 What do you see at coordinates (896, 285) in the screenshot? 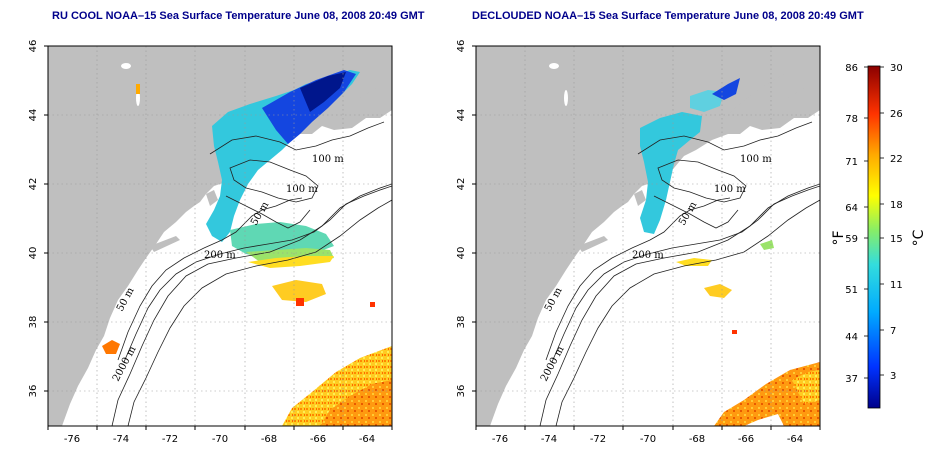
I see `colorbar-c-tick: 11` at bounding box center [896, 285].